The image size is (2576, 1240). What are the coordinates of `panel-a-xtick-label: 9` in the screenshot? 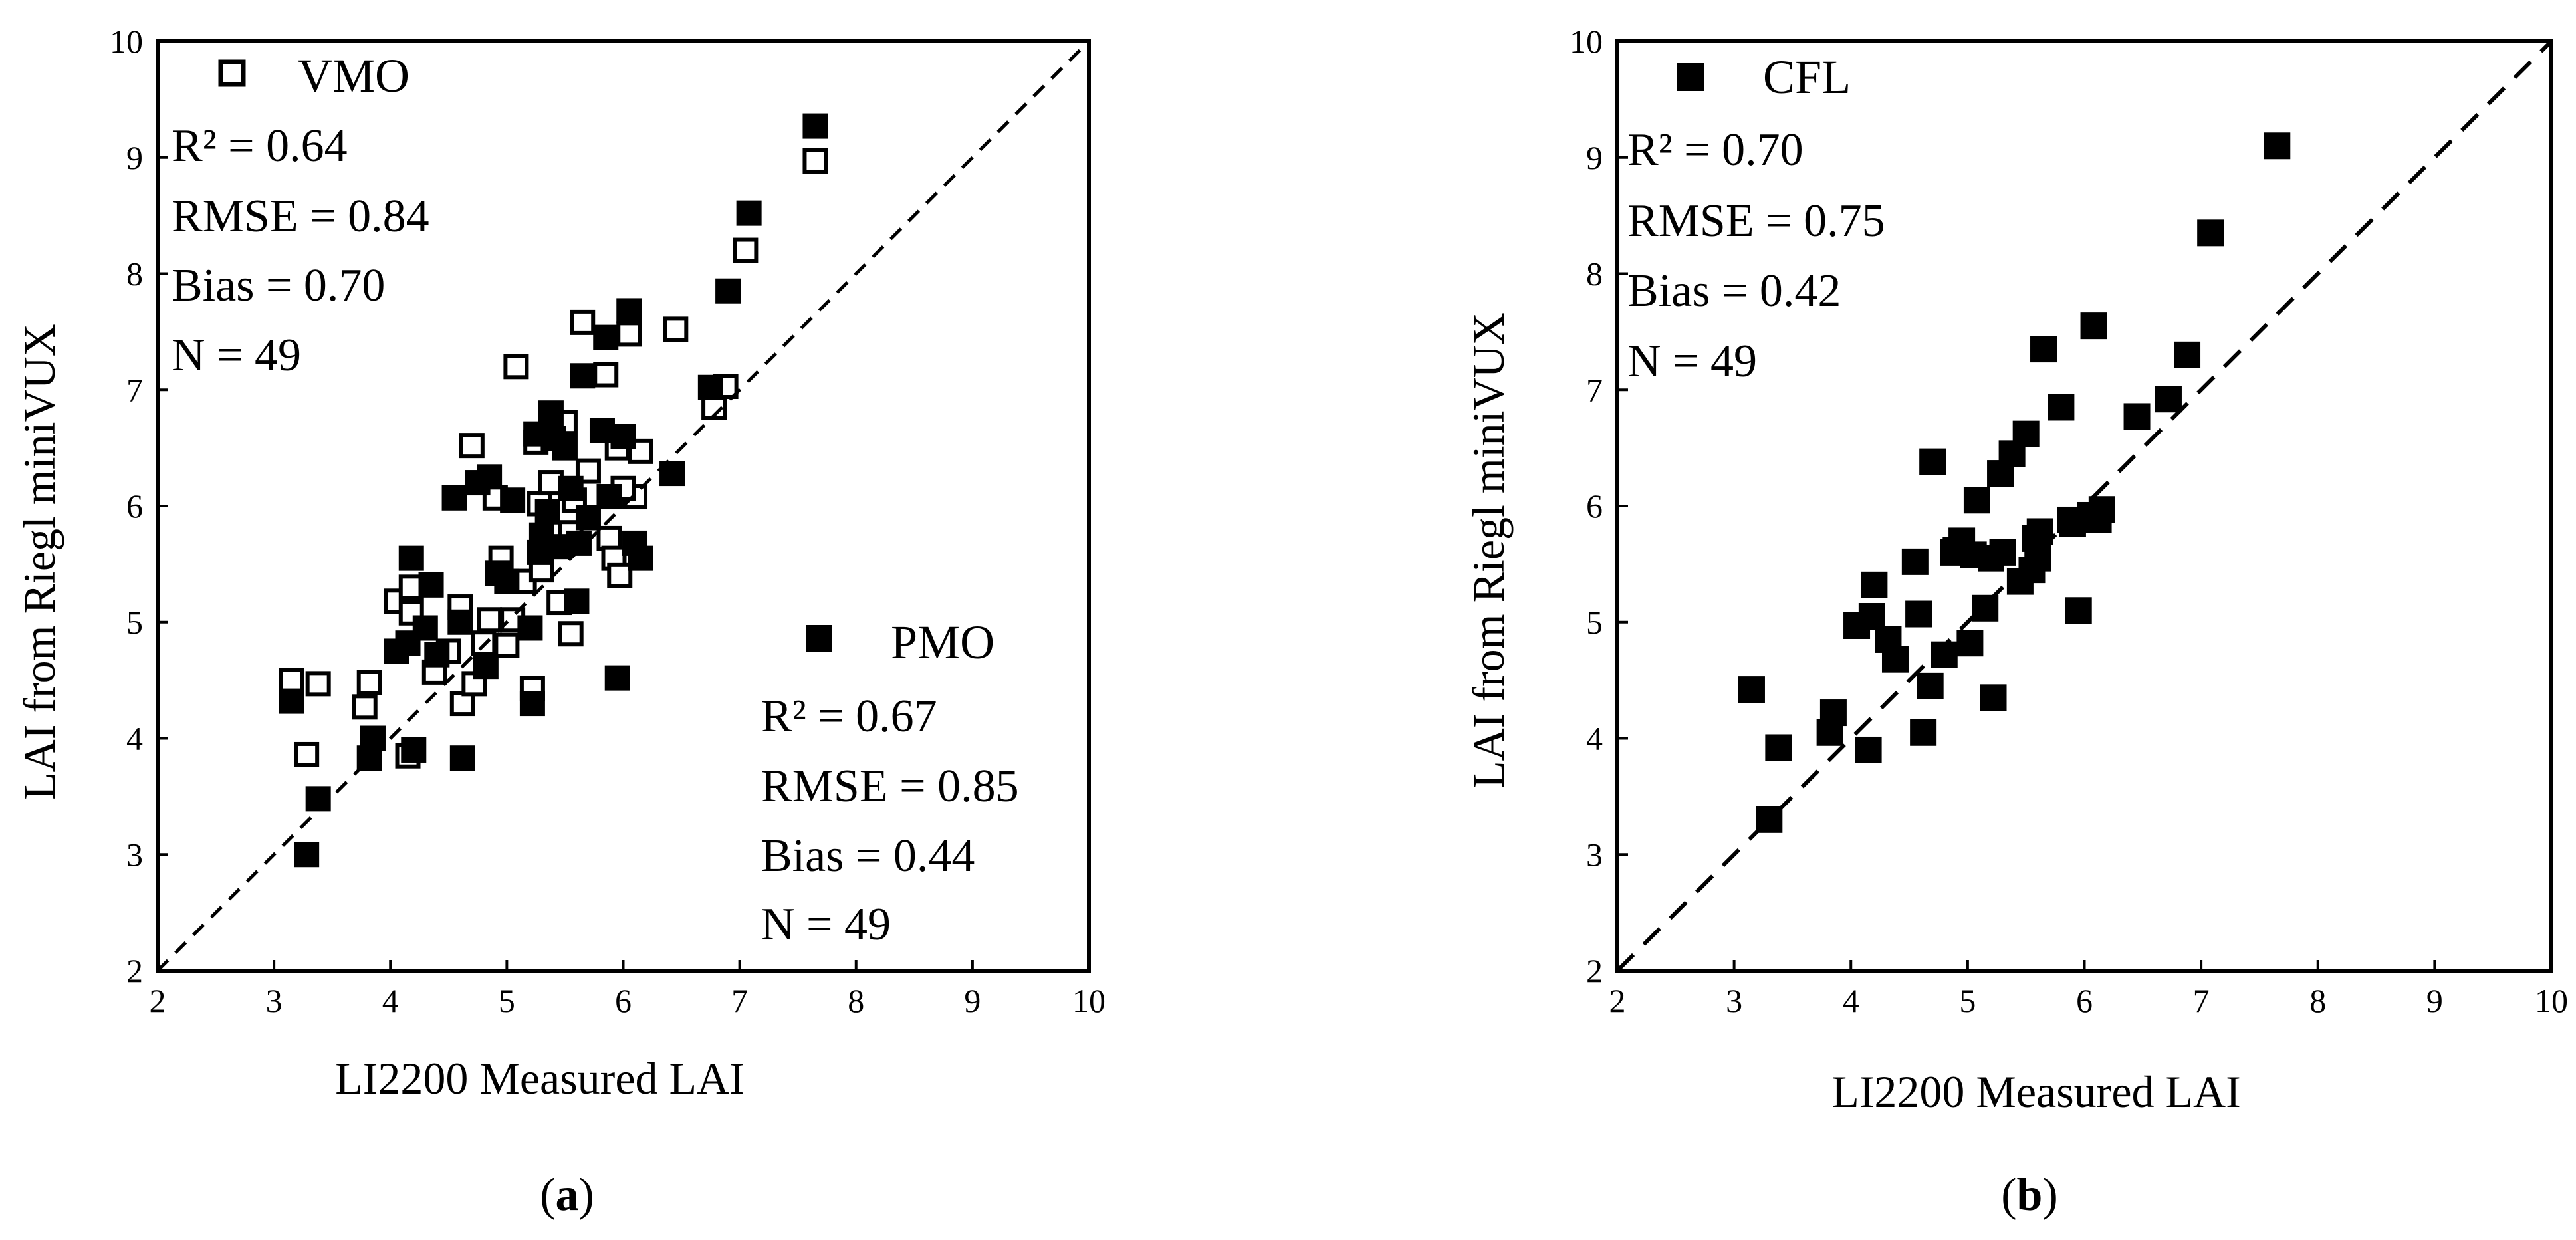 It's located at (972, 1001).